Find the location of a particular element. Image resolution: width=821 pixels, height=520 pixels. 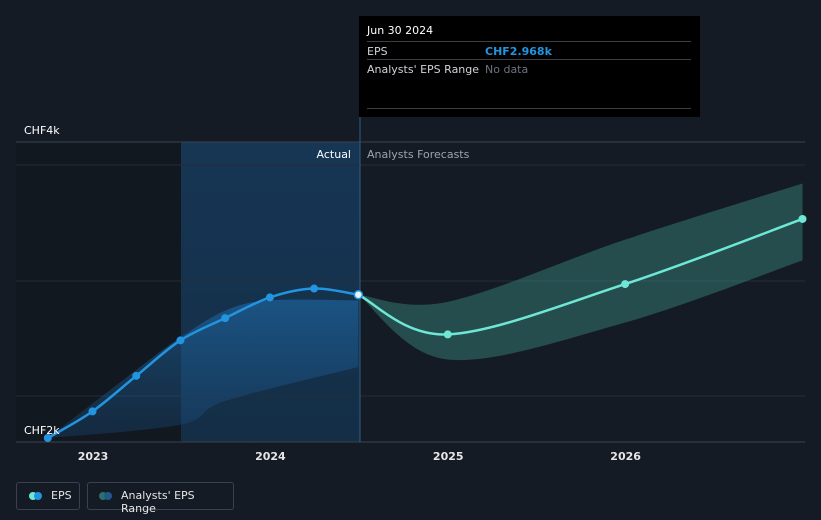

tooltip-eps-value: CHF2.968k is located at coordinates (518, 51).